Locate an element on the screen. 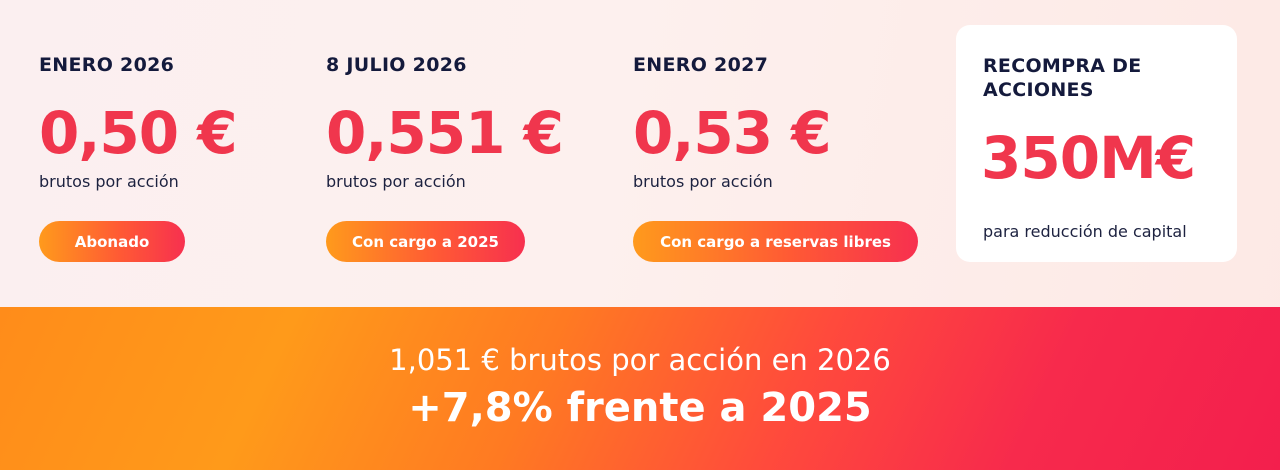  payment-column-julio-2026: 8 JULIO 2026 0,551 € brutos por acción is located at coordinates (445, 122).